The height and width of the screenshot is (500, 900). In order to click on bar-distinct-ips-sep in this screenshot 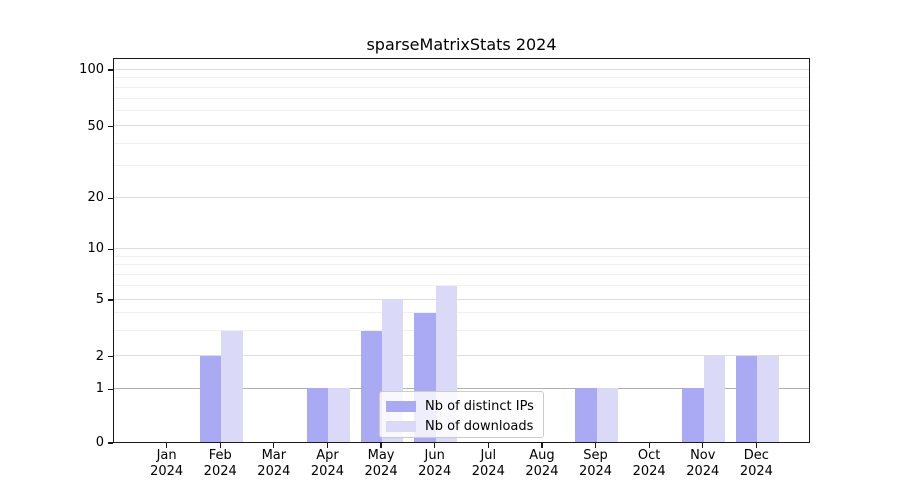, I will do `click(586, 415)`.